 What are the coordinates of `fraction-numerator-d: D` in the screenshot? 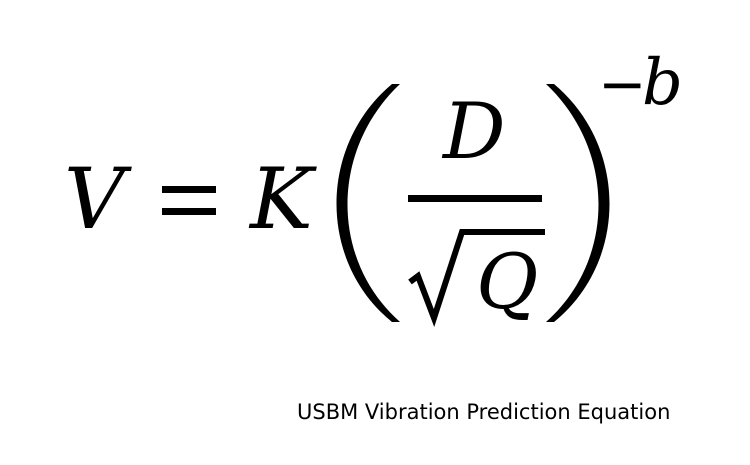 It's located at (473, 132).